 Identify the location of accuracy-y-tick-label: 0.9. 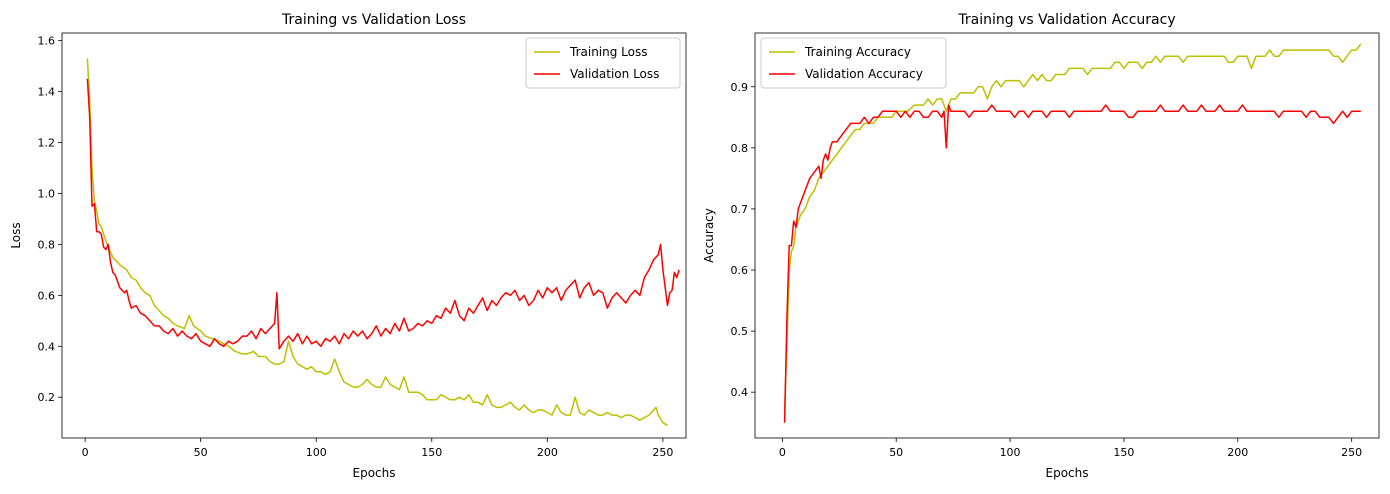
(740, 87).